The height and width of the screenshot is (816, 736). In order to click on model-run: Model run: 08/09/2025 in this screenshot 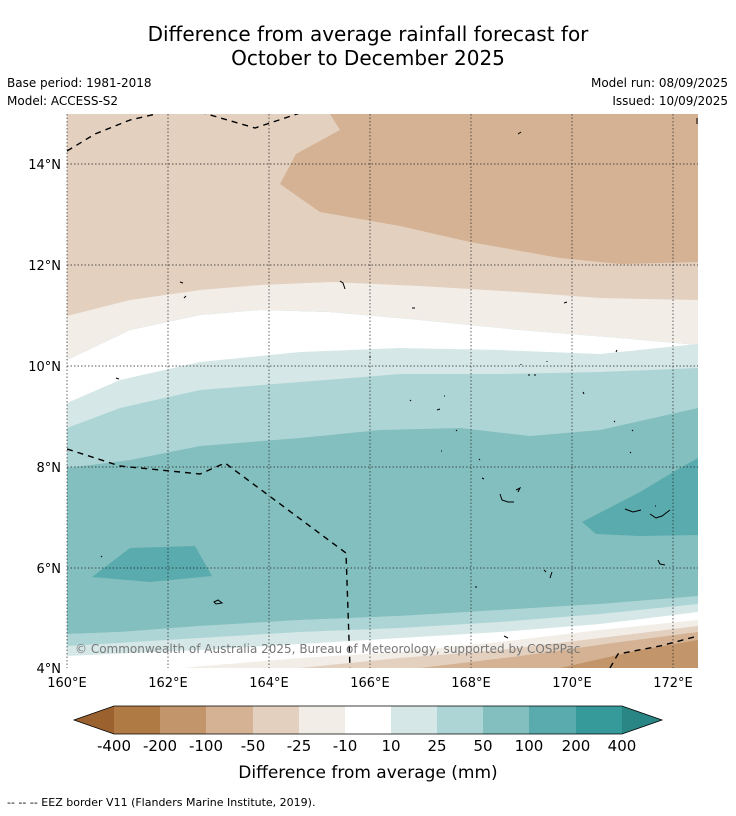, I will do `click(659, 83)`.